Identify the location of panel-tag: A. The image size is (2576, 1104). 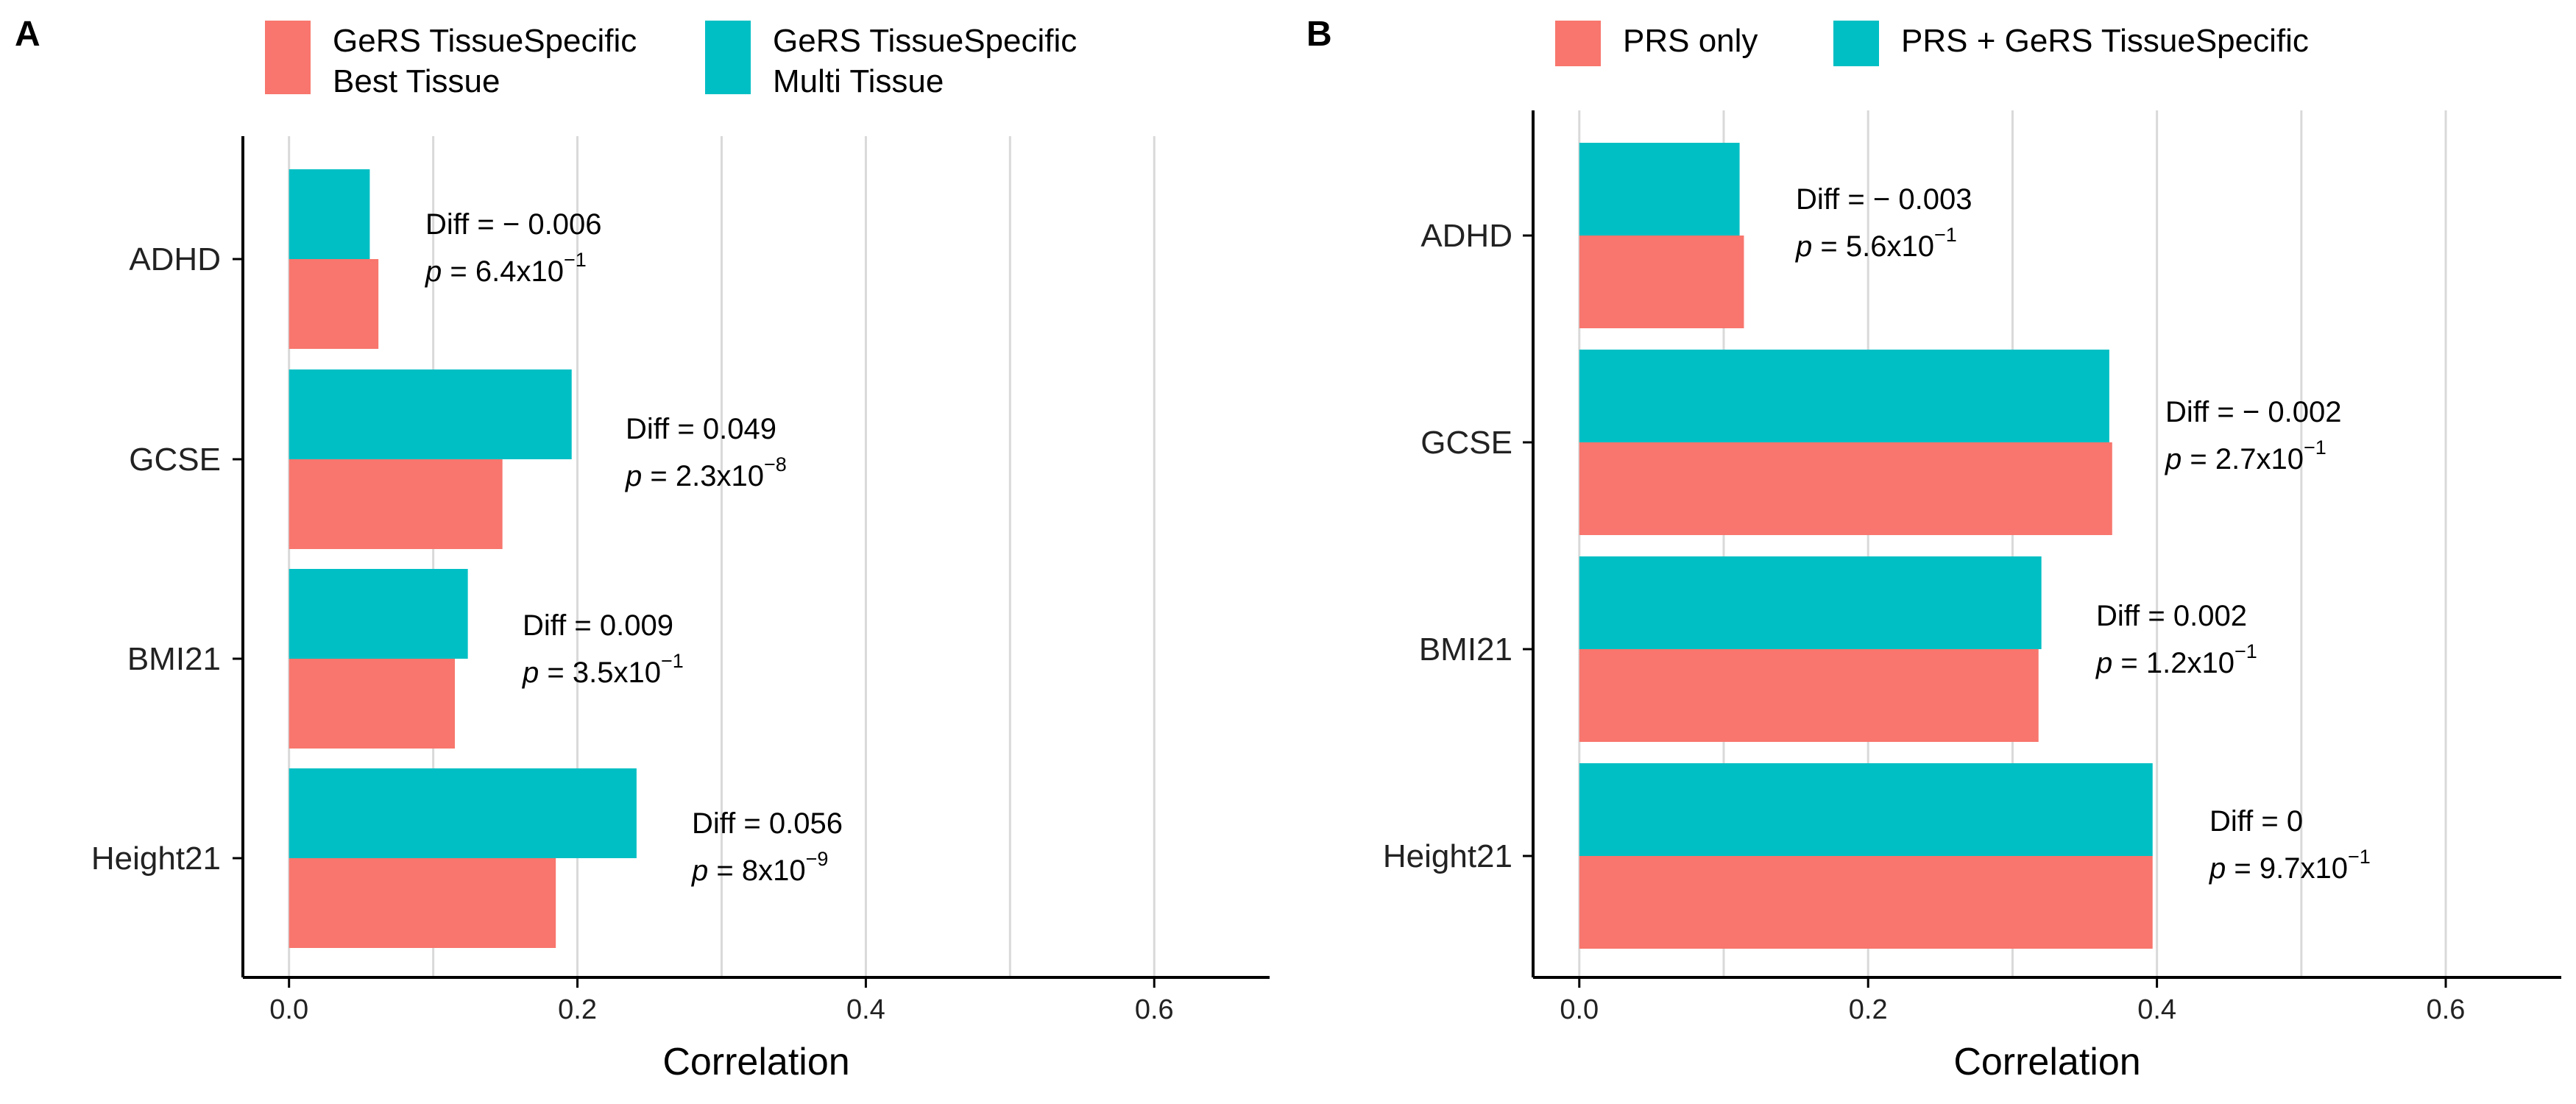
(27, 34).